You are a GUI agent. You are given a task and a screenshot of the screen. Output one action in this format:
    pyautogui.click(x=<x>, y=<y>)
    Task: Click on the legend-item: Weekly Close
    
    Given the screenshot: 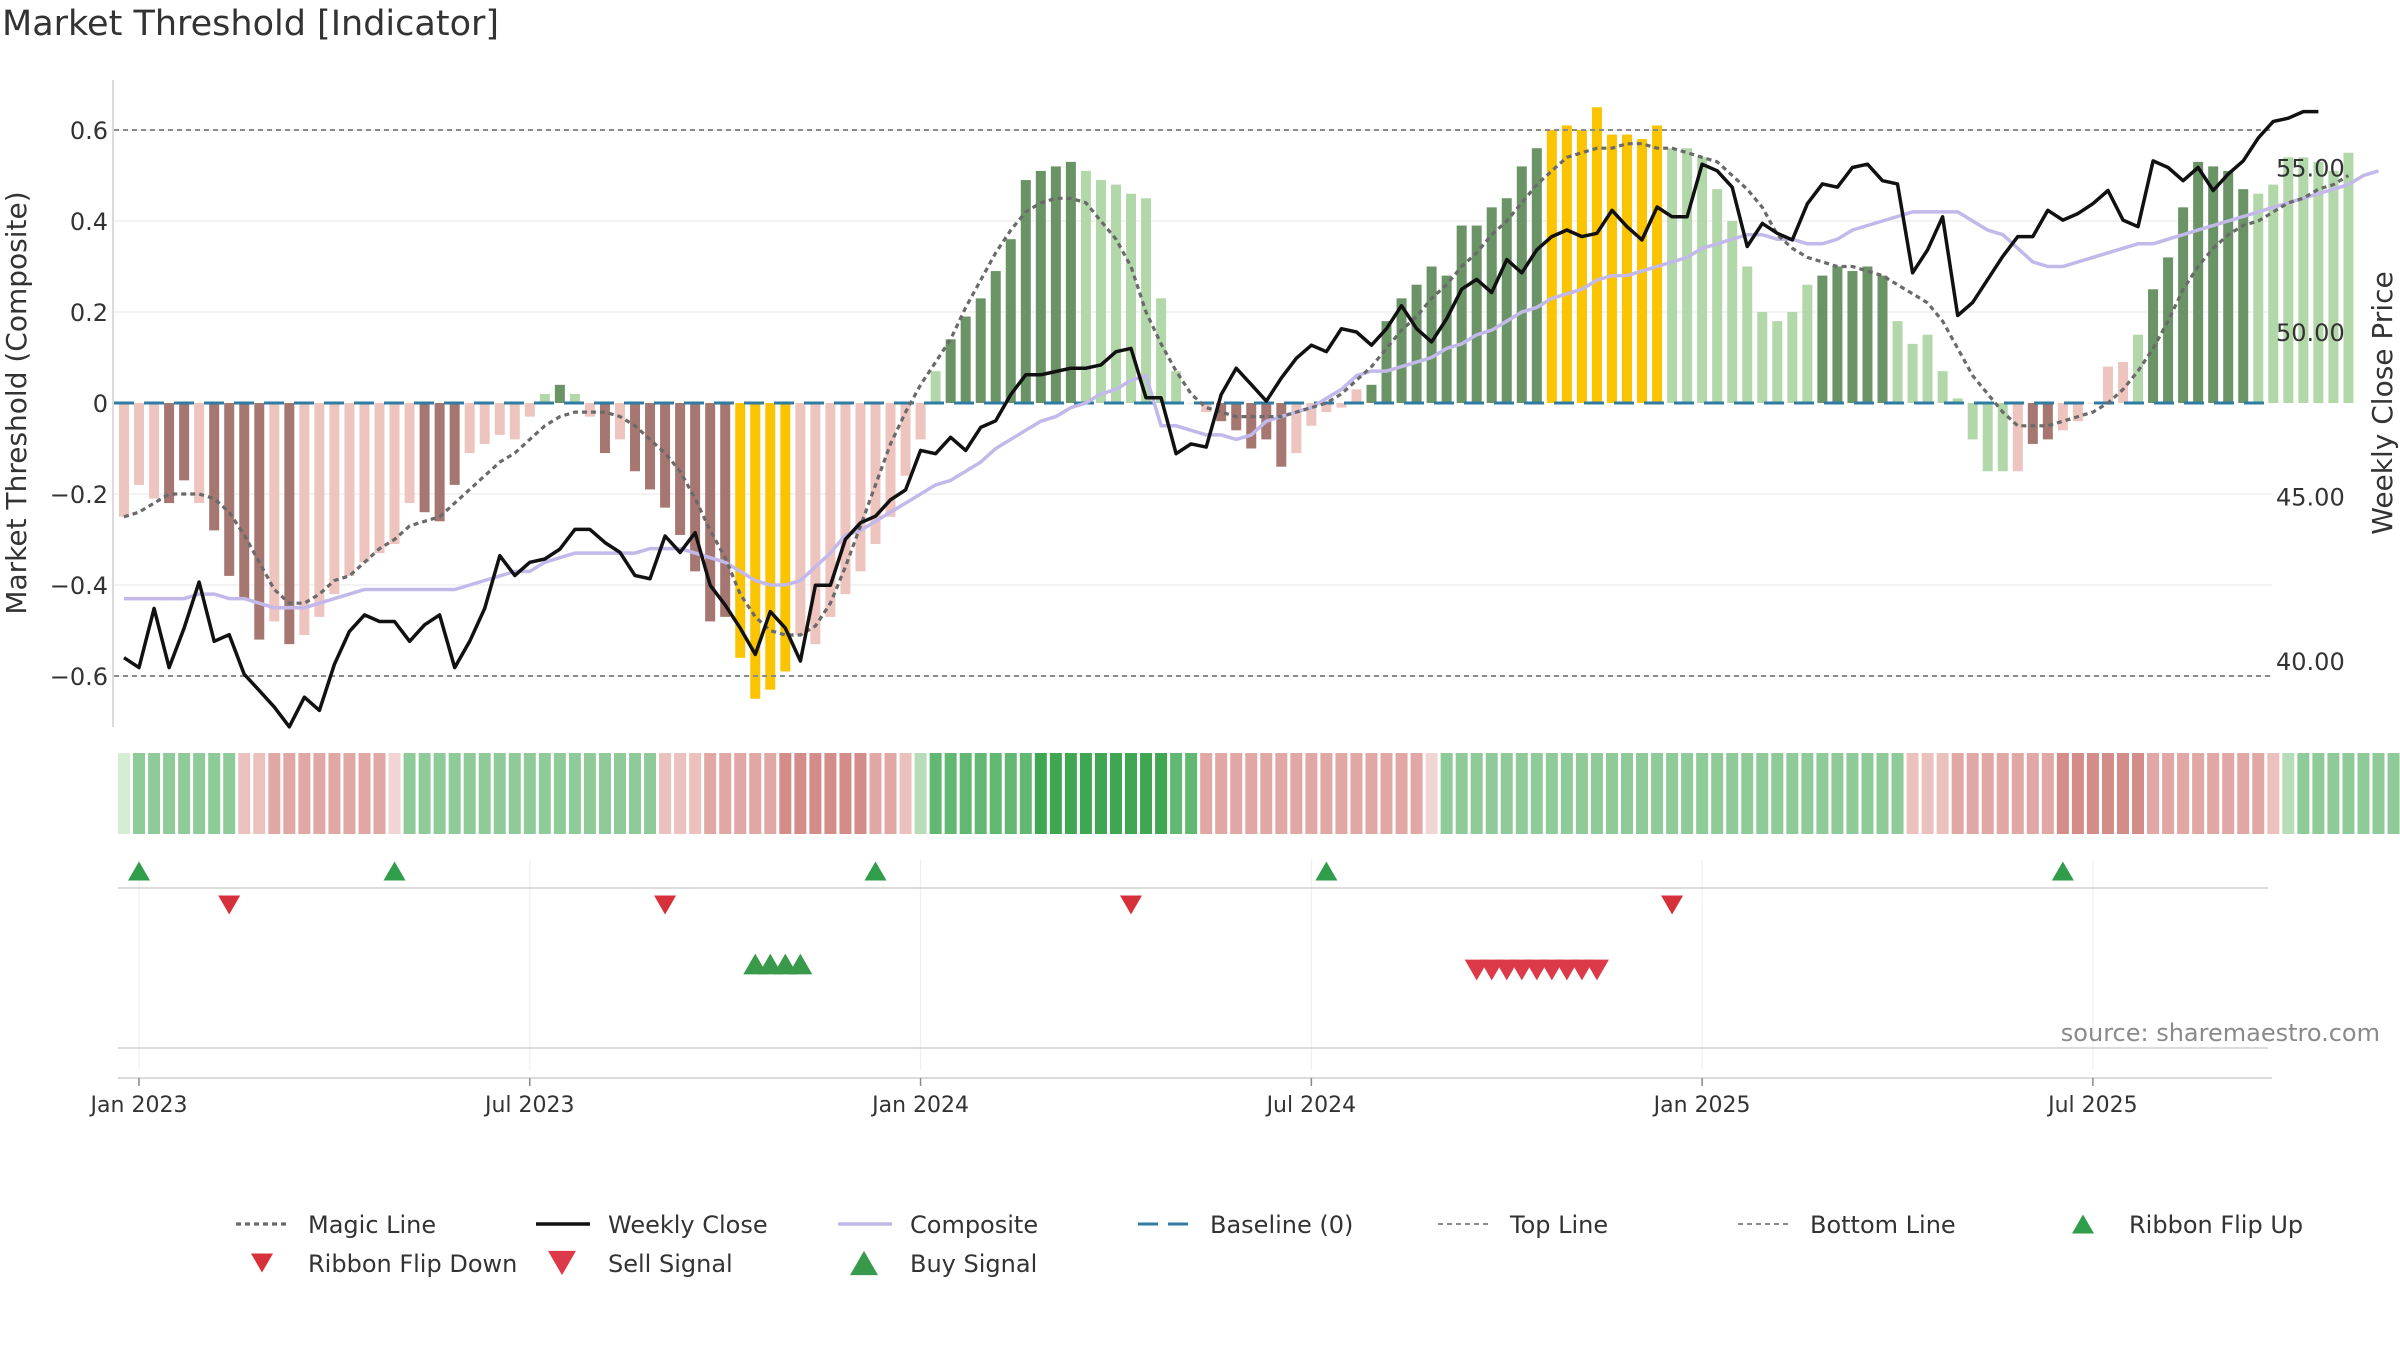 What is the action you would take?
    pyautogui.click(x=652, y=1225)
    